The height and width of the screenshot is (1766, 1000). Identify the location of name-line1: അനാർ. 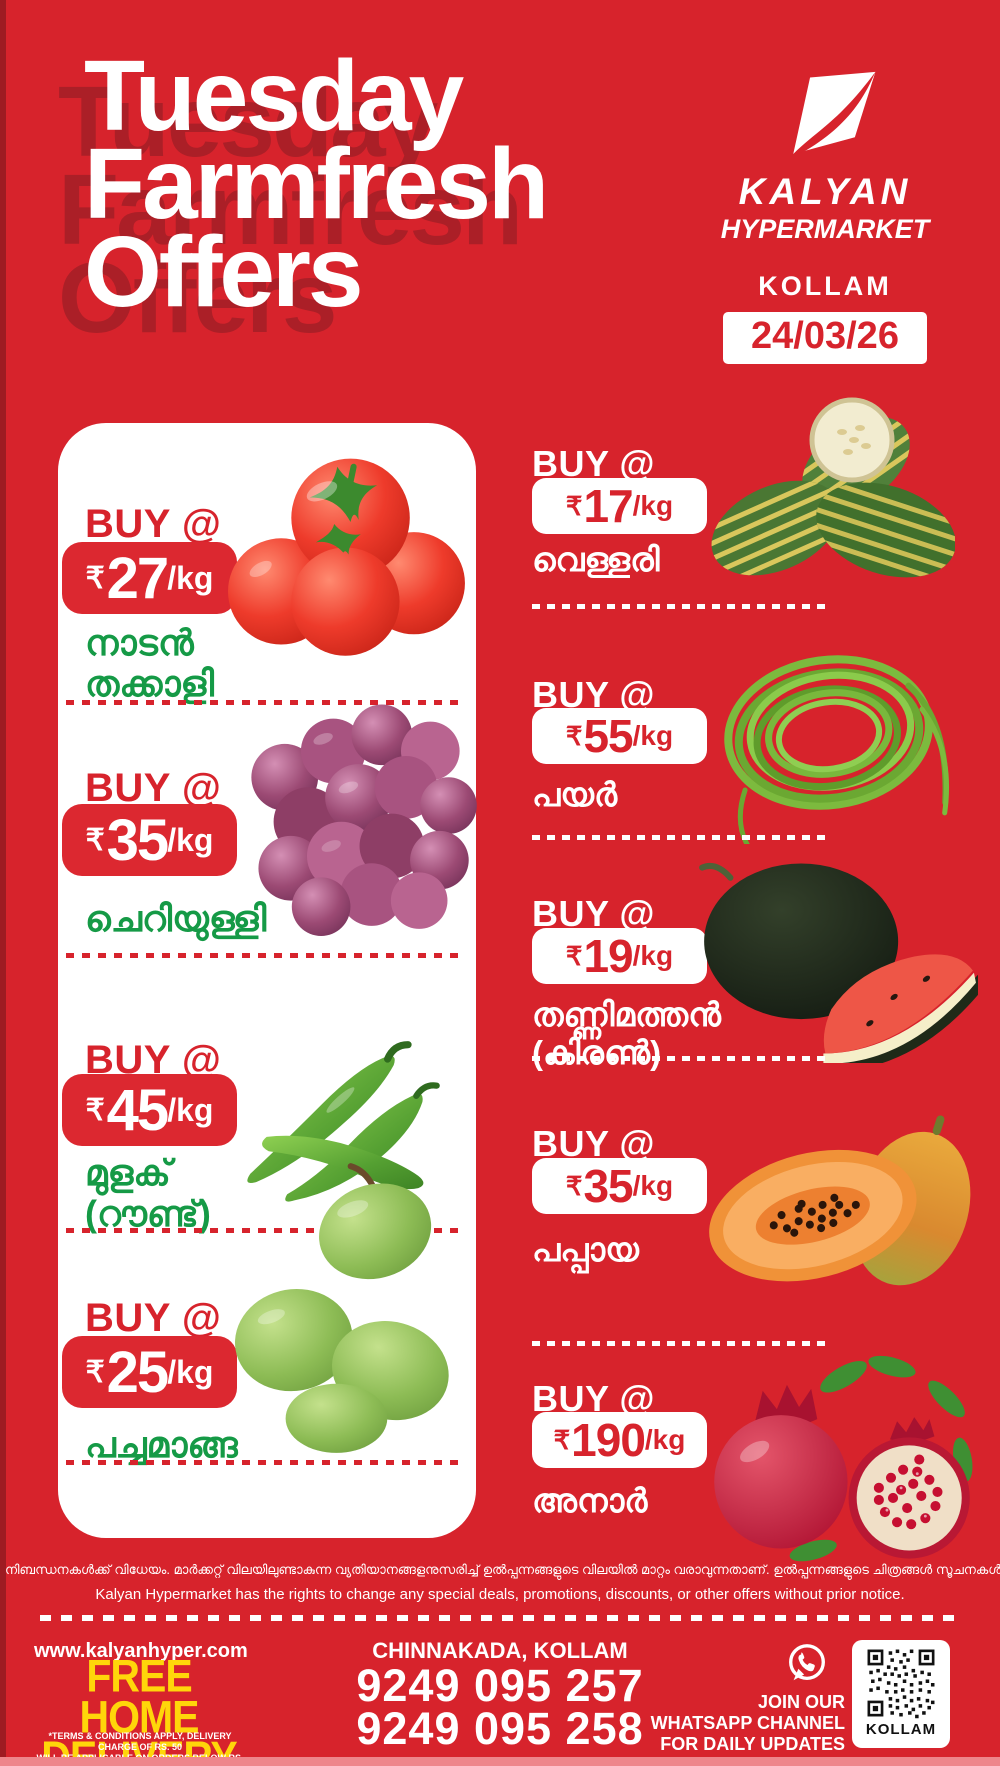
(590, 1500).